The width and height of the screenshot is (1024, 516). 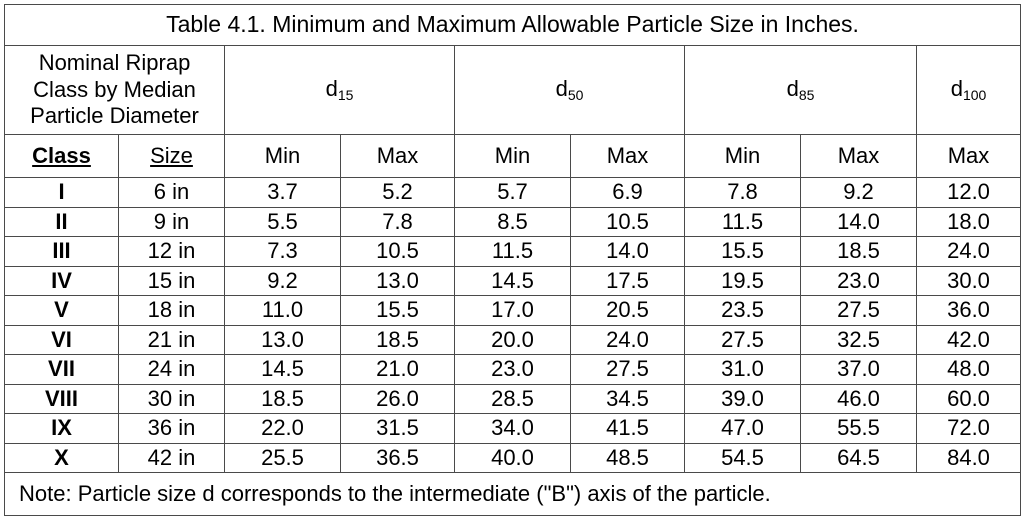 I want to click on cell-d85-min: 54.5, so click(x=742, y=457).